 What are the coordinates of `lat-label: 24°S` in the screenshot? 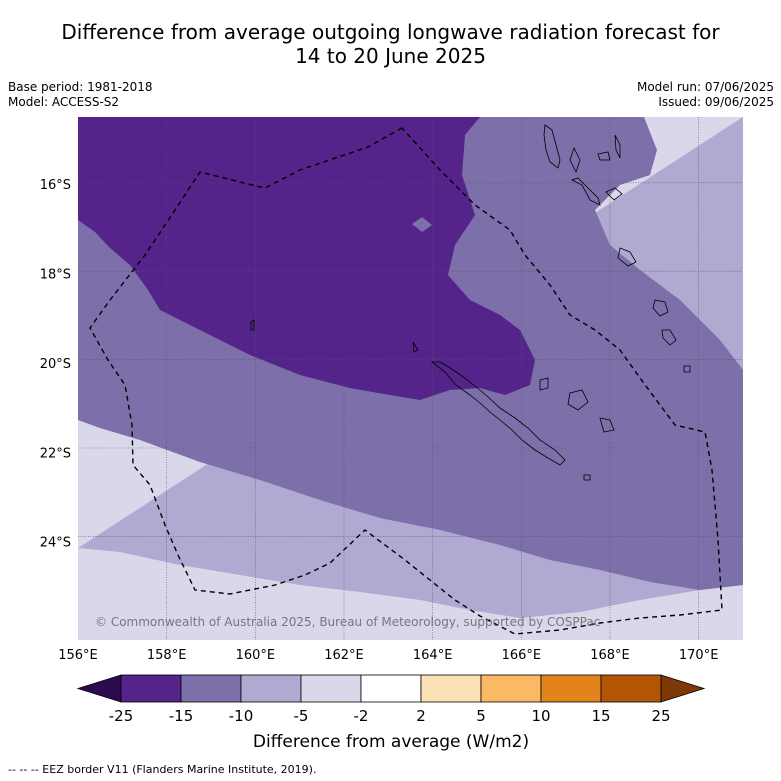 It's located at (55, 543).